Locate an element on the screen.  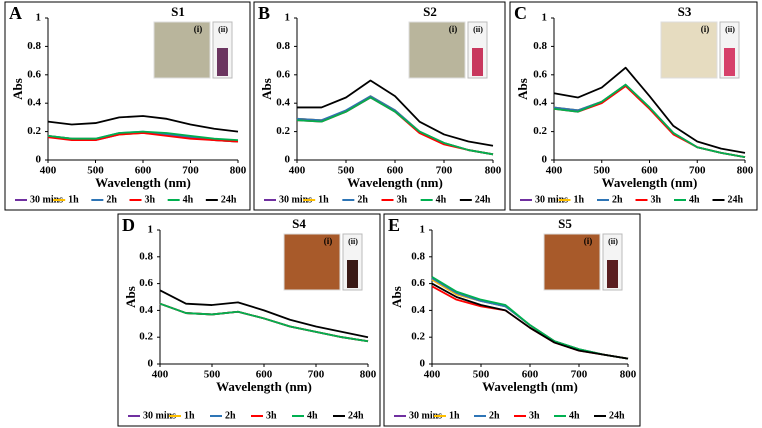
panel-label: C is located at coordinates (520, 13).